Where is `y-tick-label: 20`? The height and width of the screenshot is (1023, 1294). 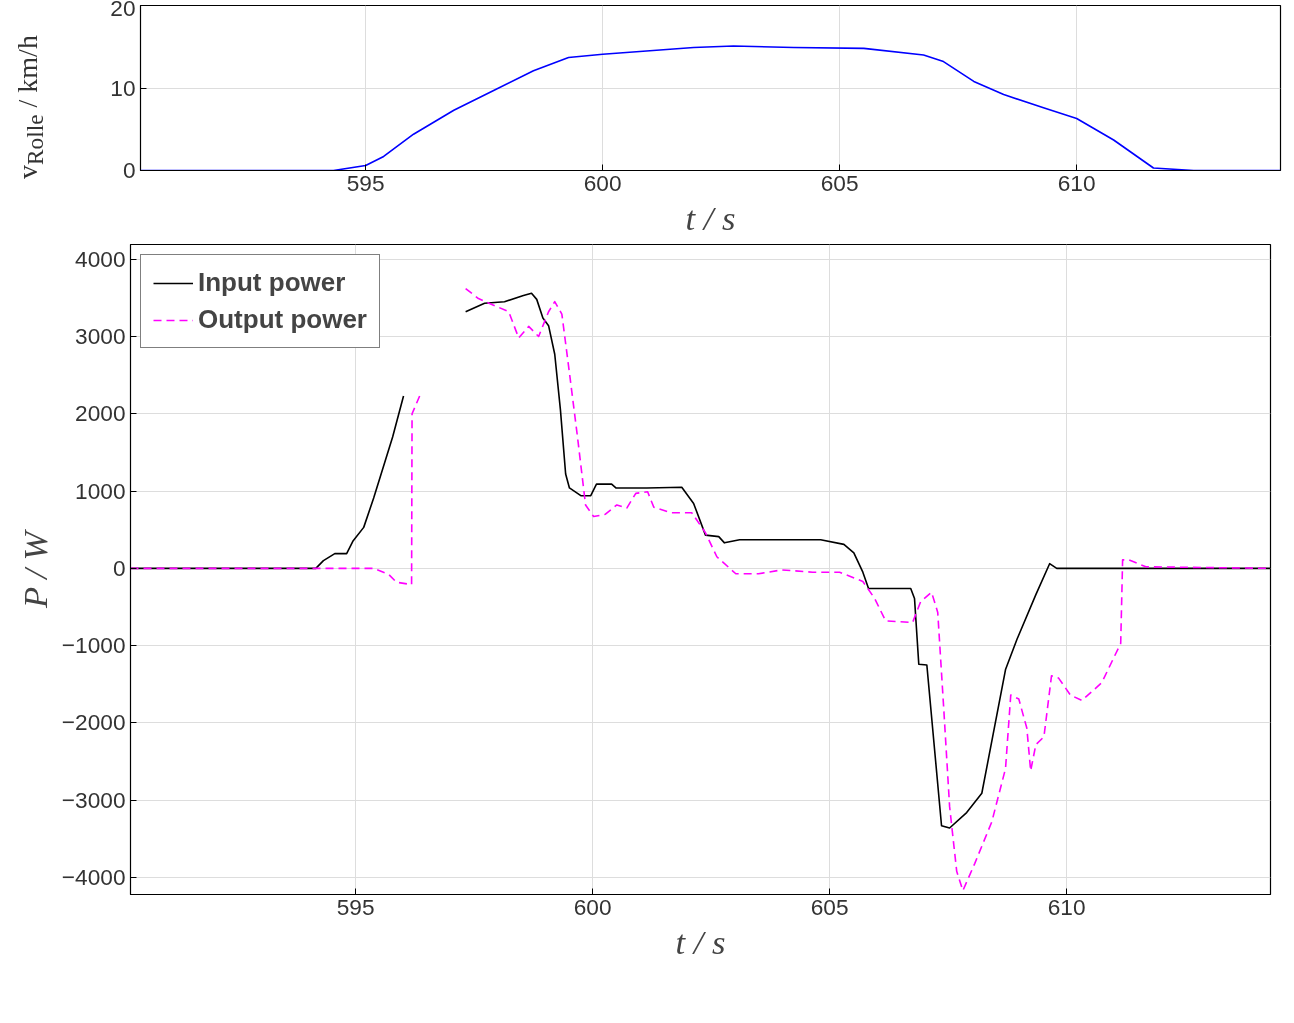
y-tick-label: 20 is located at coordinates (123, 10).